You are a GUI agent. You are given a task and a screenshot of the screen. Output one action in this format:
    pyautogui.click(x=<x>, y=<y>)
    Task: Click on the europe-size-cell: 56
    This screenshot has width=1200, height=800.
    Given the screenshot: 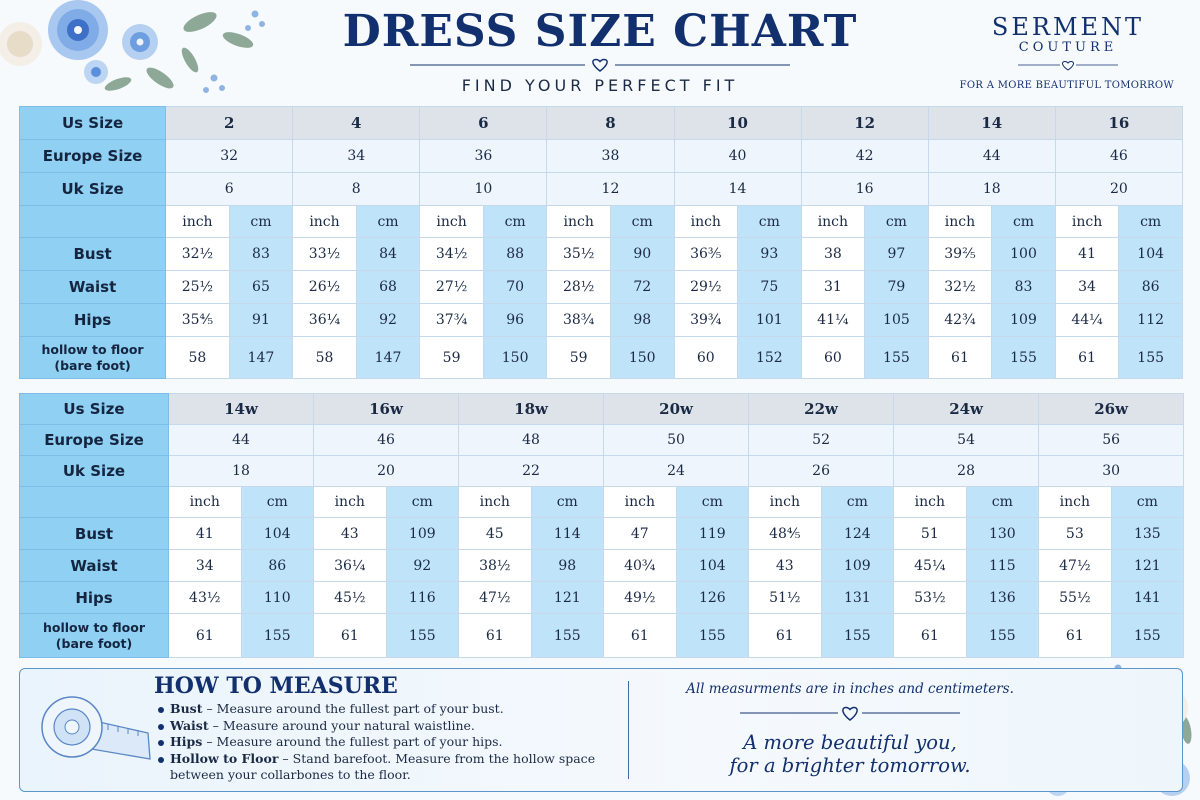 What is the action you would take?
    pyautogui.click(x=1111, y=440)
    